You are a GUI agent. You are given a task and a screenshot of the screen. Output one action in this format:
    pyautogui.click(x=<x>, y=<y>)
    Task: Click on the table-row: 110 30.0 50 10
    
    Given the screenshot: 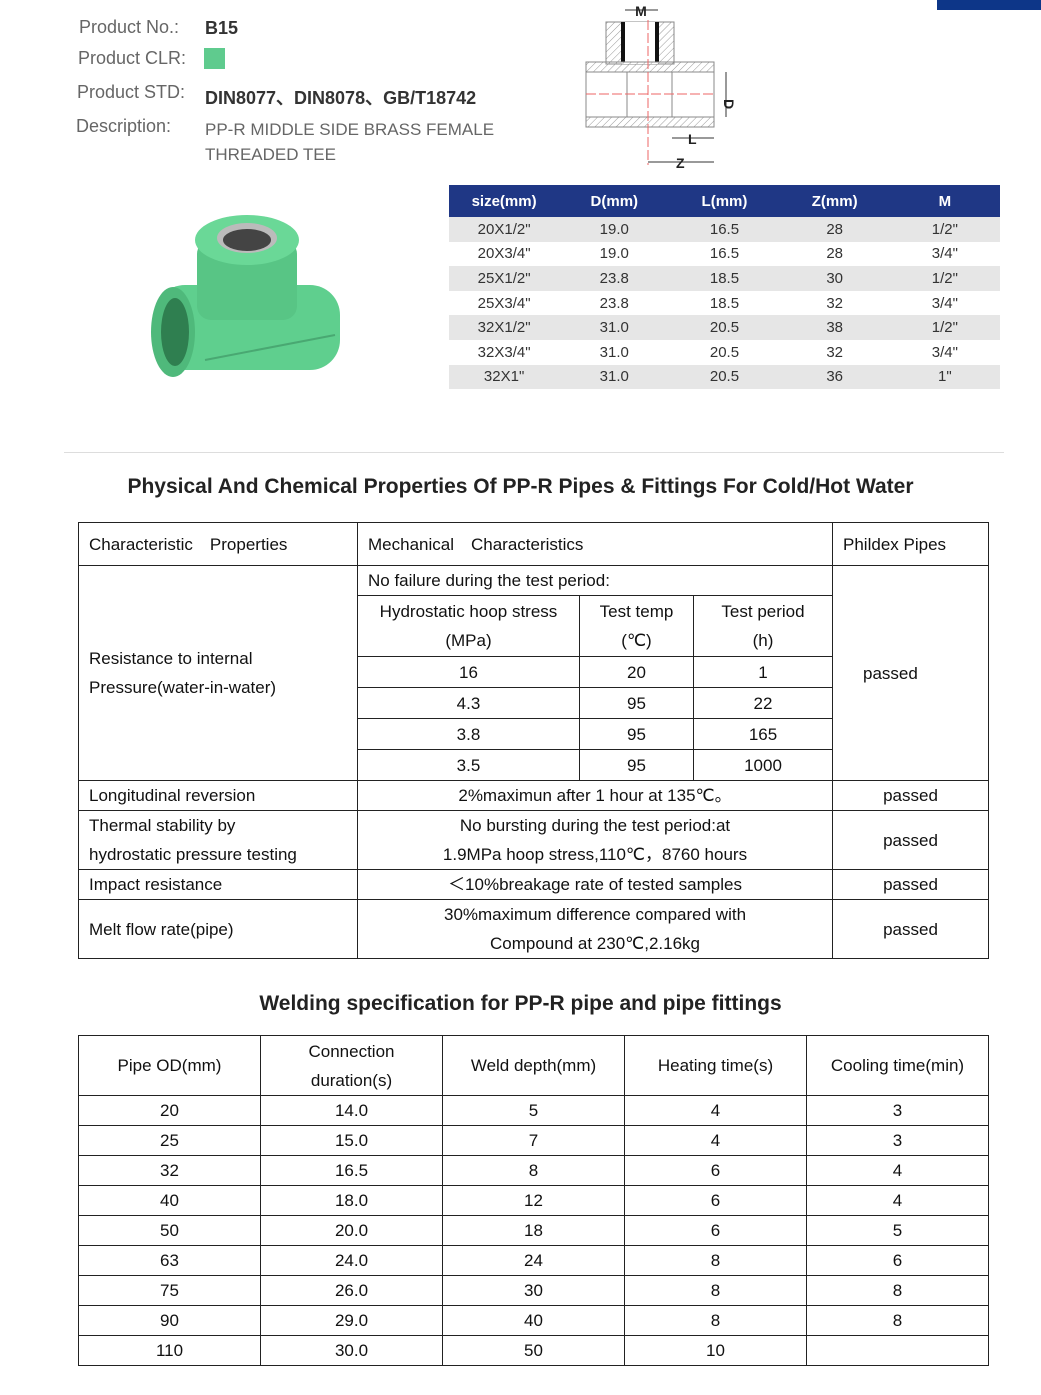 What is the action you would take?
    pyautogui.click(x=533, y=1350)
    